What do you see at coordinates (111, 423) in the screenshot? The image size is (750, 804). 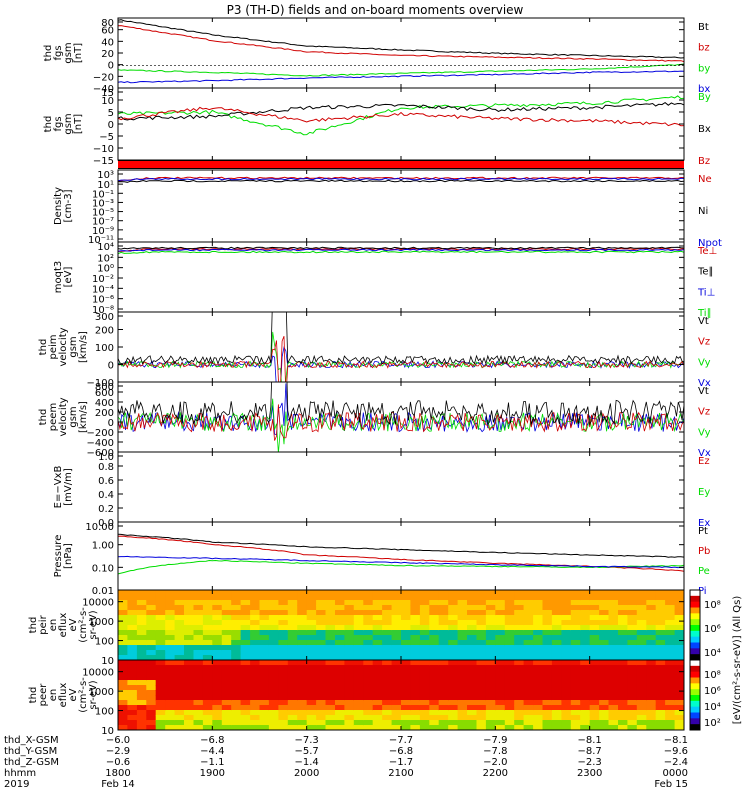 I see `ytick-label: 0` at bounding box center [111, 423].